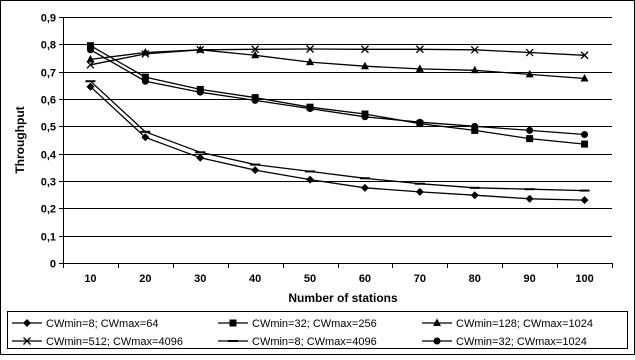 The image size is (635, 360). Describe the element at coordinates (48, 19) in the screenshot. I see `y-tick-label: 0,9` at that location.